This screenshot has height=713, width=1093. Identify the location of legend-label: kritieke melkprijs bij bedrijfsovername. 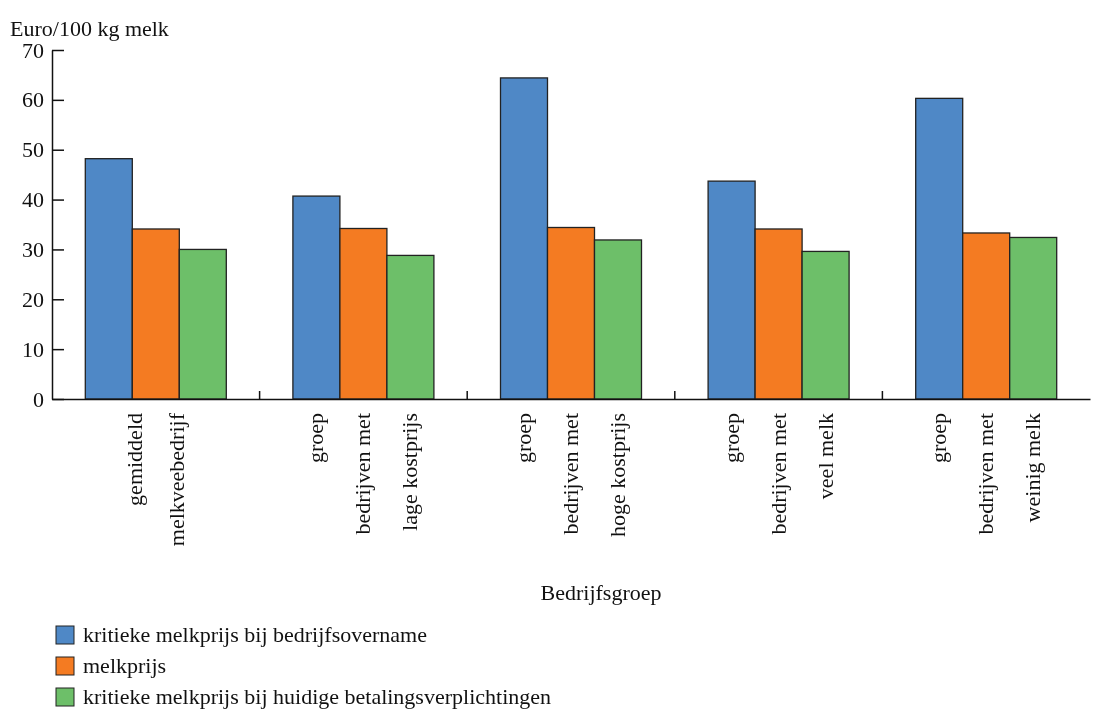
(255, 634).